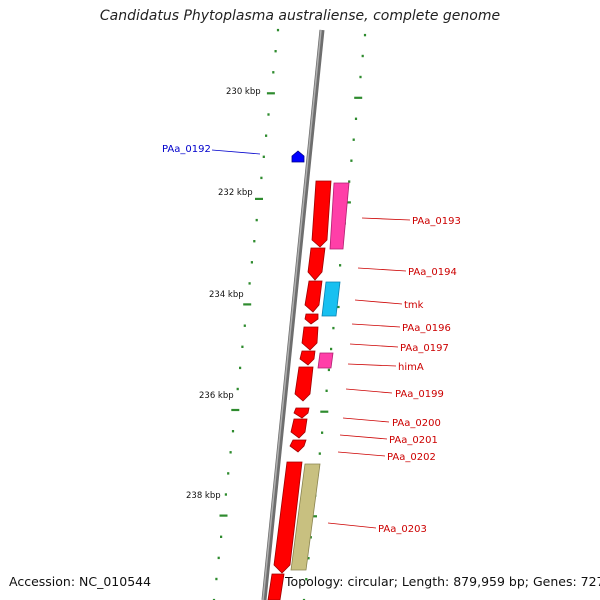  Describe the element at coordinates (402, 529) in the screenshot. I see `gene-label-paa-0203: PAa_0203` at that location.